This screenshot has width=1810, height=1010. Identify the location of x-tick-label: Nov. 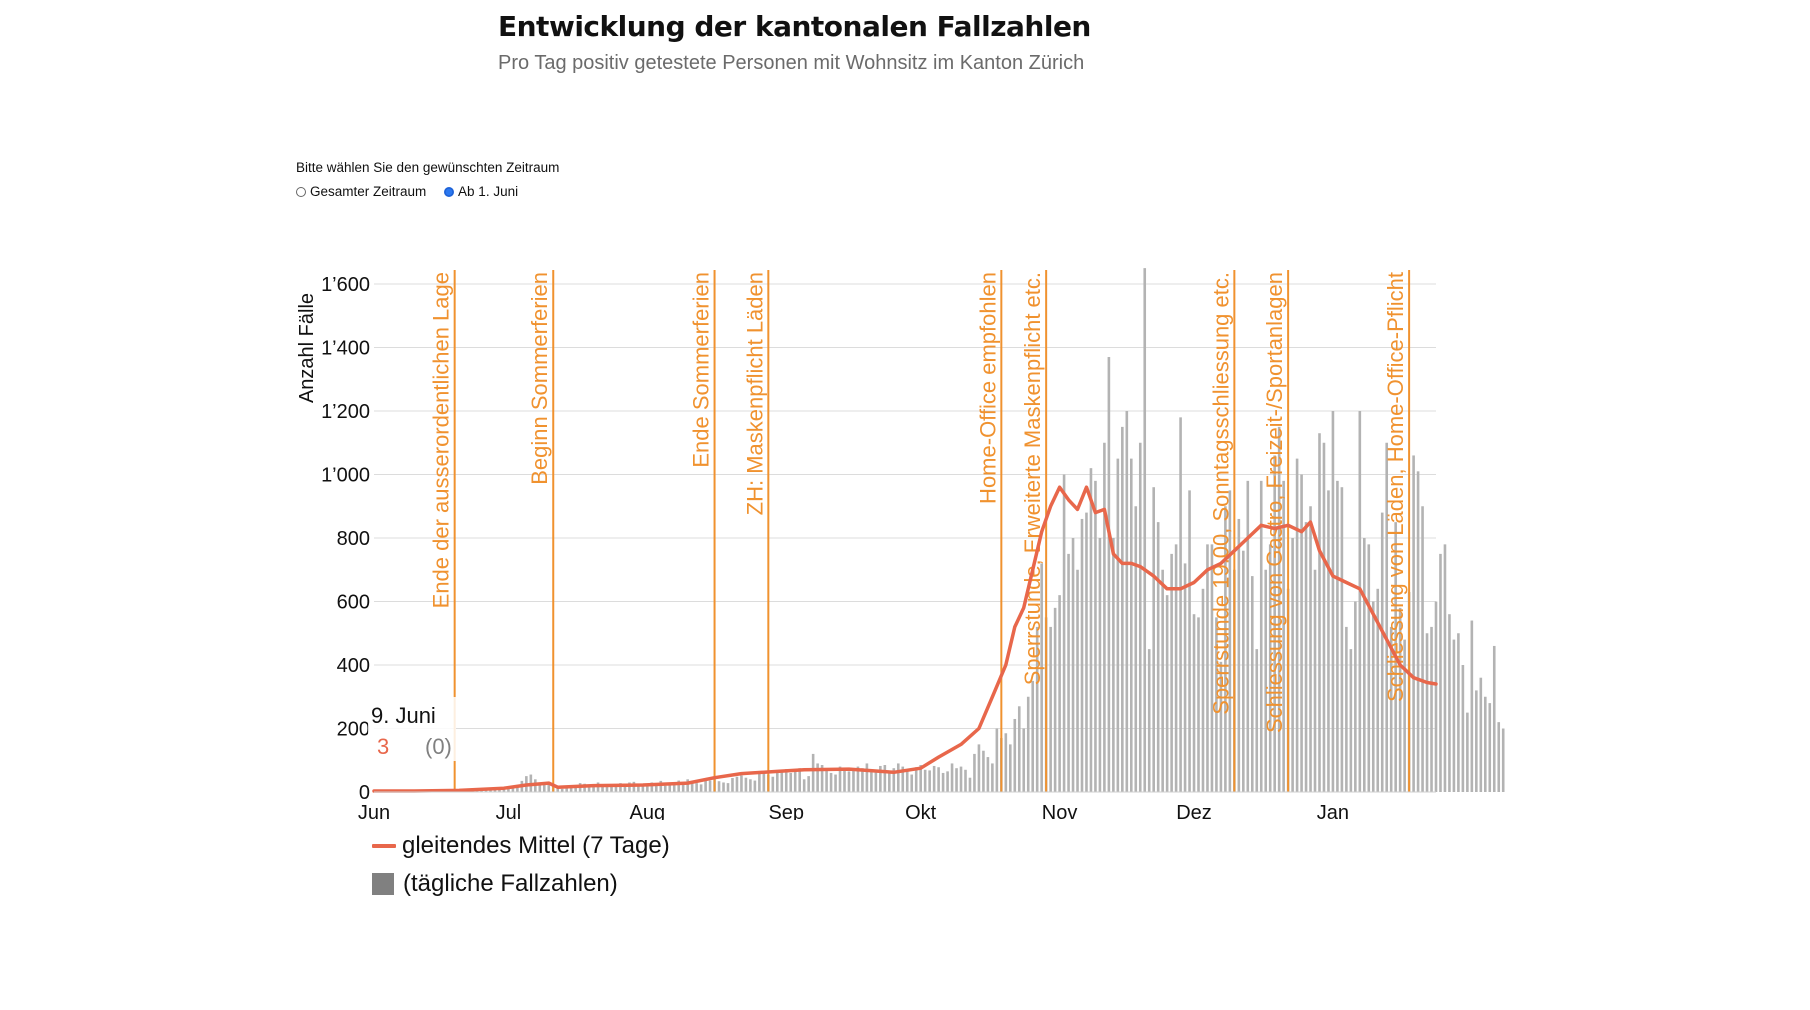
(1060, 811).